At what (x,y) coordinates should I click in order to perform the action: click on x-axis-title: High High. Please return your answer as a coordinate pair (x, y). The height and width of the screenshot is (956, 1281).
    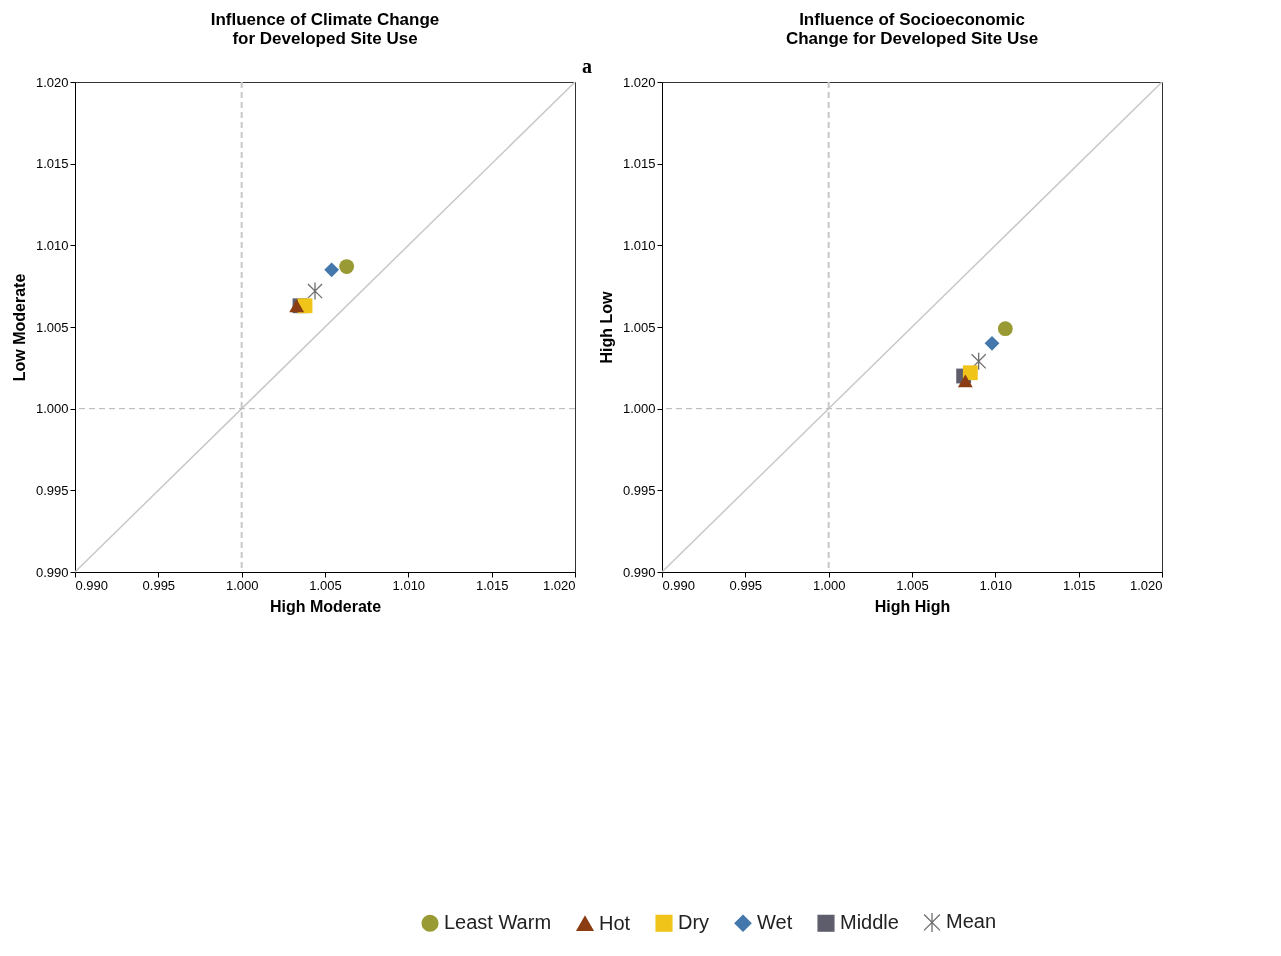
    Looking at the image, I should click on (912, 606).